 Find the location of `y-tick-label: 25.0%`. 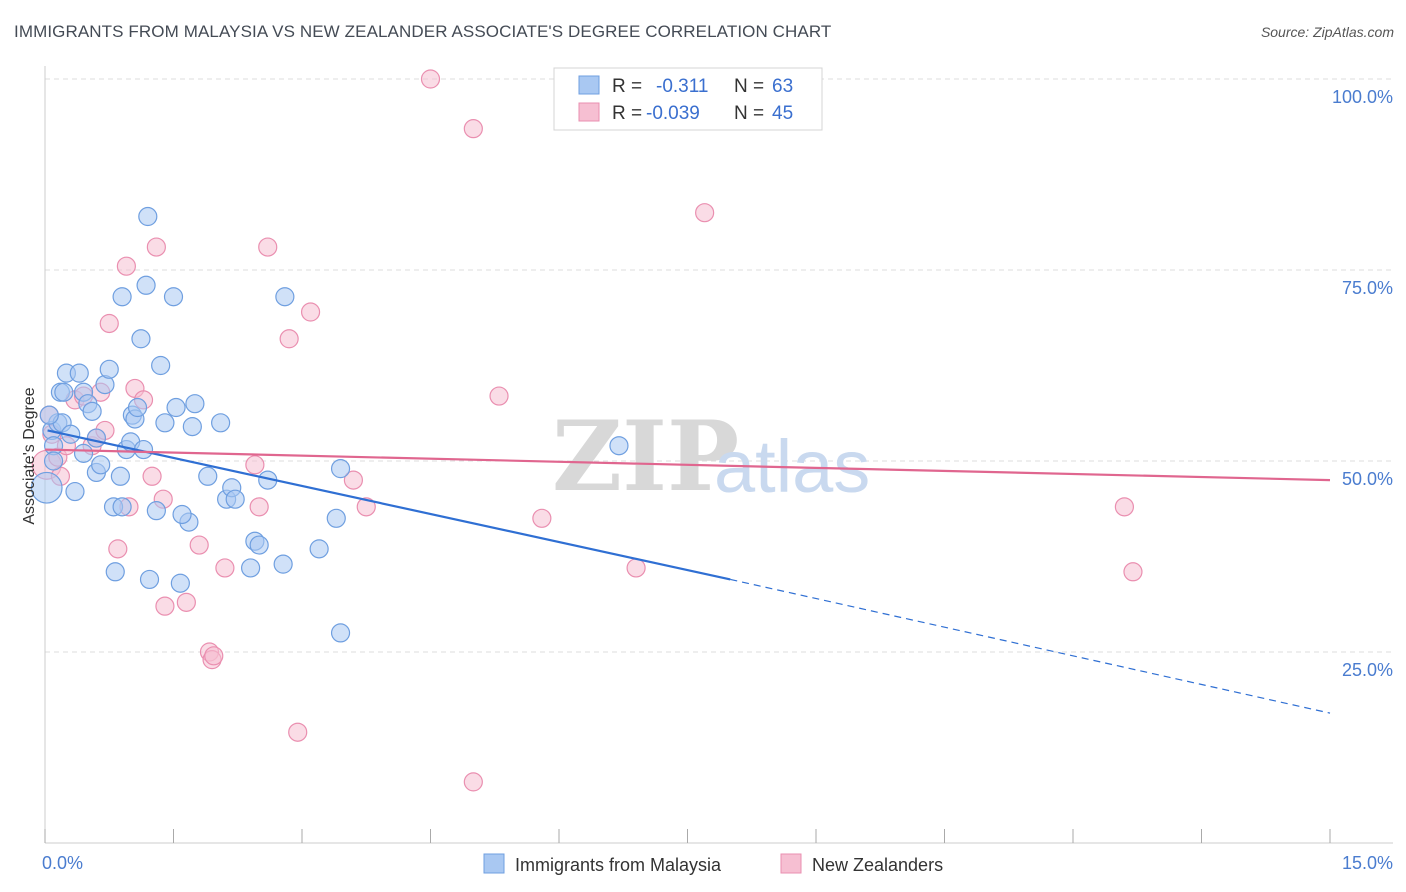

y-tick-label: 25.0% is located at coordinates (1367, 670).